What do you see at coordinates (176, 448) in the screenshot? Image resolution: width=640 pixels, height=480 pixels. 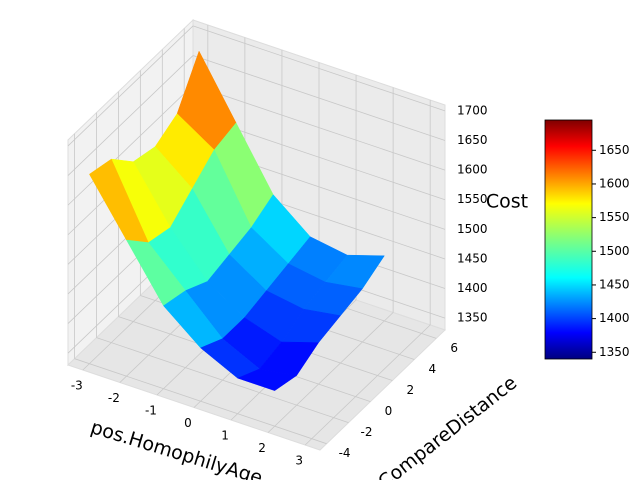 I see `x-axis-label: pos.HomophilyAge` at bounding box center [176, 448].